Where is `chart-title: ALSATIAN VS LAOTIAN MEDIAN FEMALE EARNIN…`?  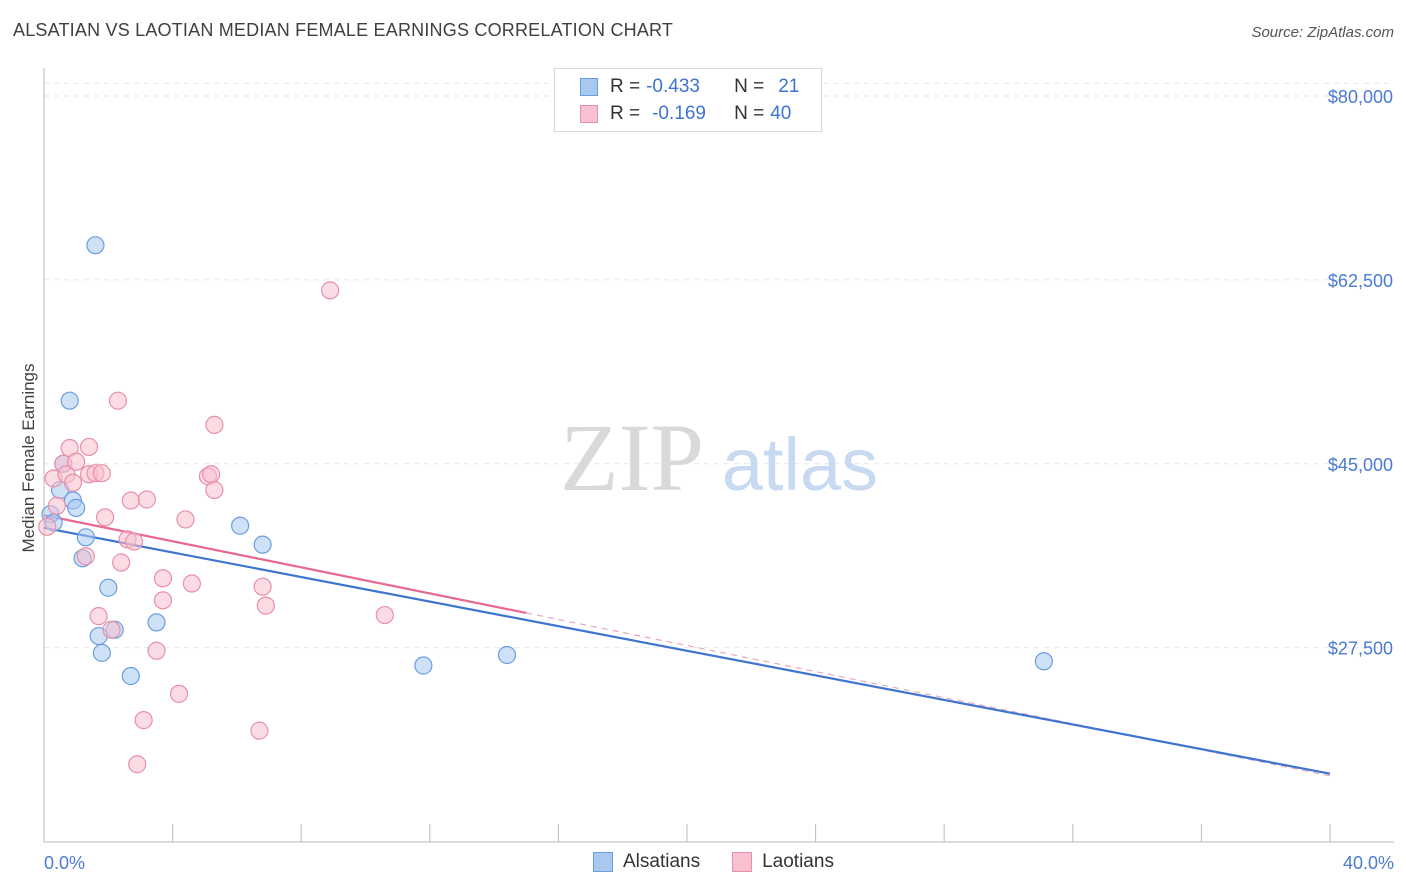 chart-title: ALSATIAN VS LAOTIAN MEDIAN FEMALE EARNIN… is located at coordinates (343, 30).